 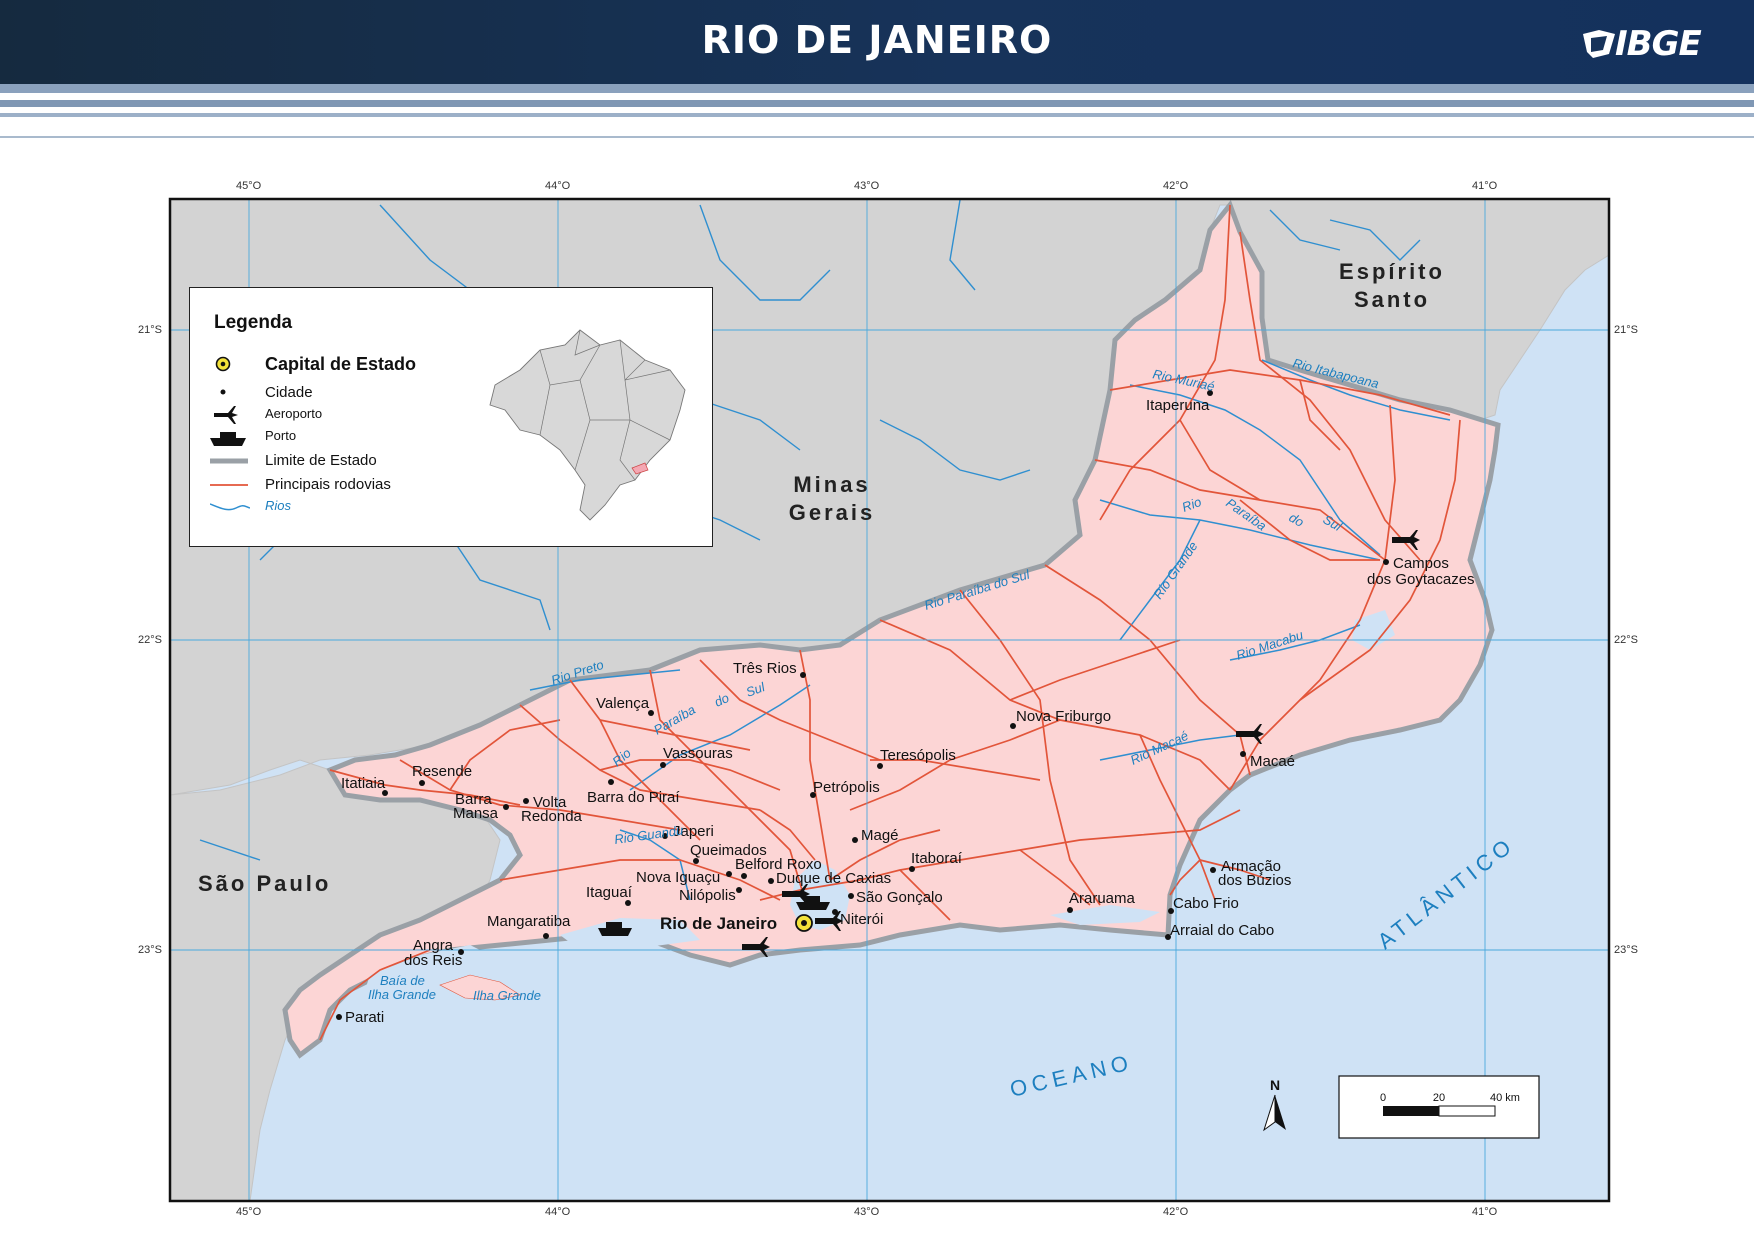 What do you see at coordinates (558, 1212) in the screenshot?
I see `lon-label-bottom: 44°O` at bounding box center [558, 1212].